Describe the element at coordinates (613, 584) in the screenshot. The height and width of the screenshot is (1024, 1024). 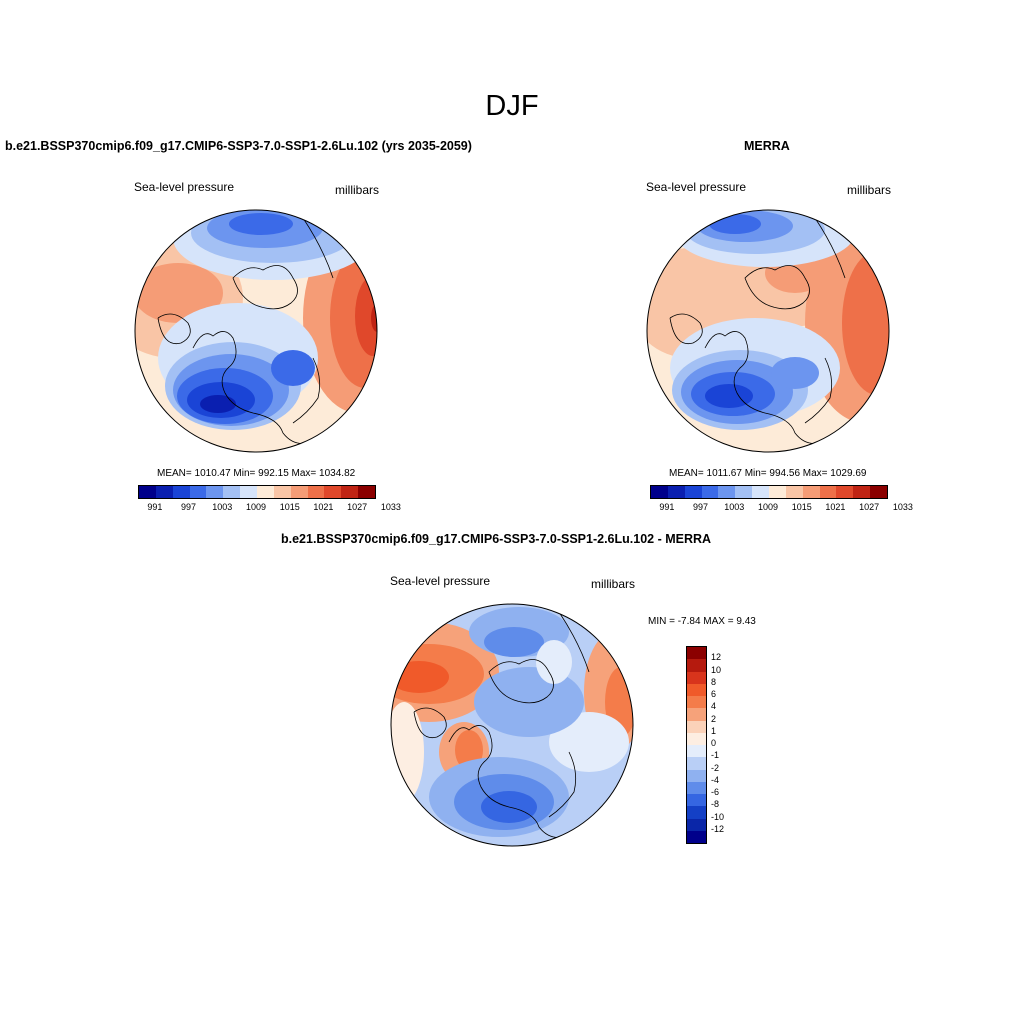
I see `diff-units-label: millibars` at that location.